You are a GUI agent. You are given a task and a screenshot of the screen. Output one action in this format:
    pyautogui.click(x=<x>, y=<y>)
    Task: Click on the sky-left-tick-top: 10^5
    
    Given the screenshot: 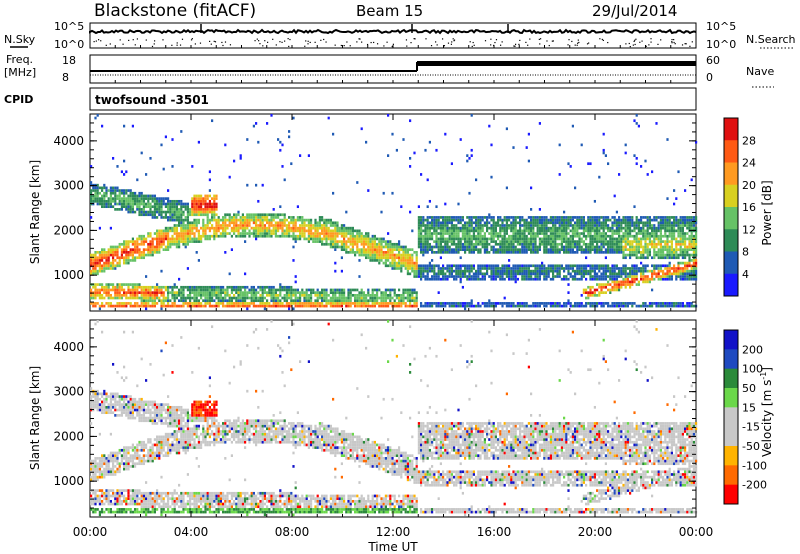 What is the action you would take?
    pyautogui.click(x=69, y=26)
    